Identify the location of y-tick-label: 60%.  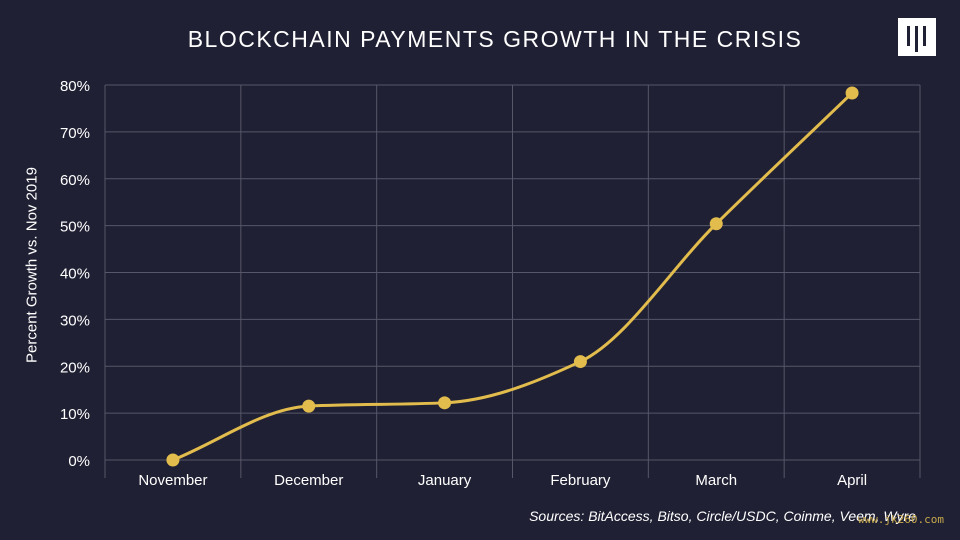
(75, 180).